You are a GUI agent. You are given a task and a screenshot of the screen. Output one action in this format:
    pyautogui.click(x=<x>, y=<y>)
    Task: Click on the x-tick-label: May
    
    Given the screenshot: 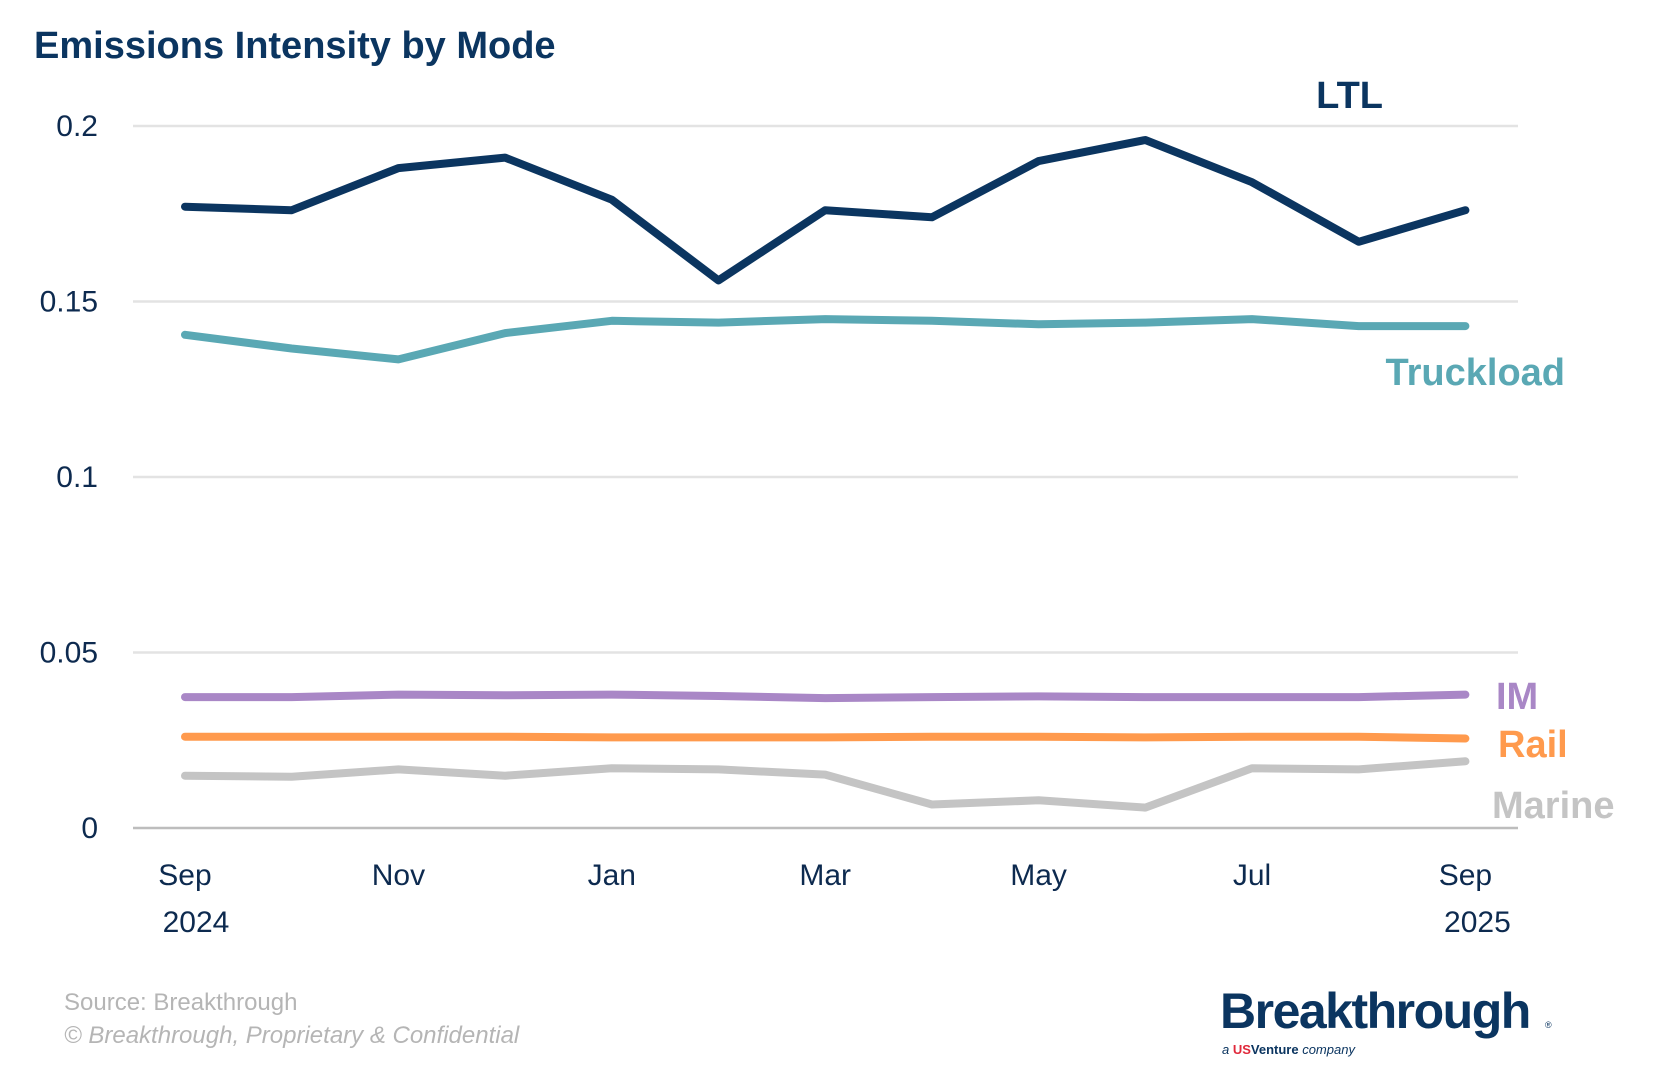 What is the action you would take?
    pyautogui.click(x=1038, y=875)
    